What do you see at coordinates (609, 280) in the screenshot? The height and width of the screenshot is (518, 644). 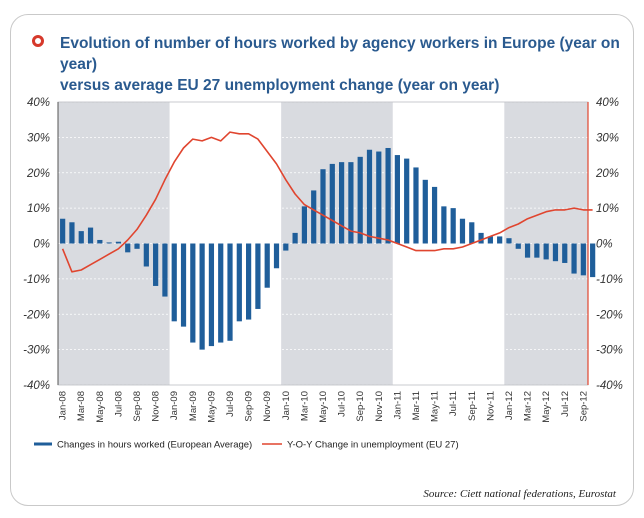 I see `y-tick-label-right: -10%` at bounding box center [609, 280].